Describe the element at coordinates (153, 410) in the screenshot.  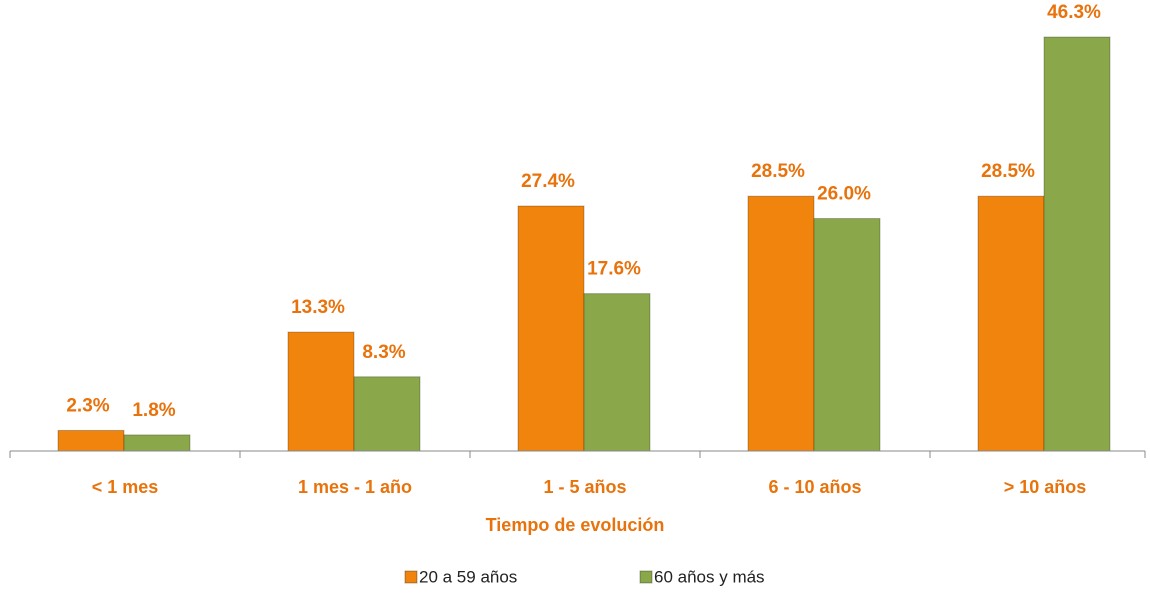
I see `data-label: 1.8%` at that location.